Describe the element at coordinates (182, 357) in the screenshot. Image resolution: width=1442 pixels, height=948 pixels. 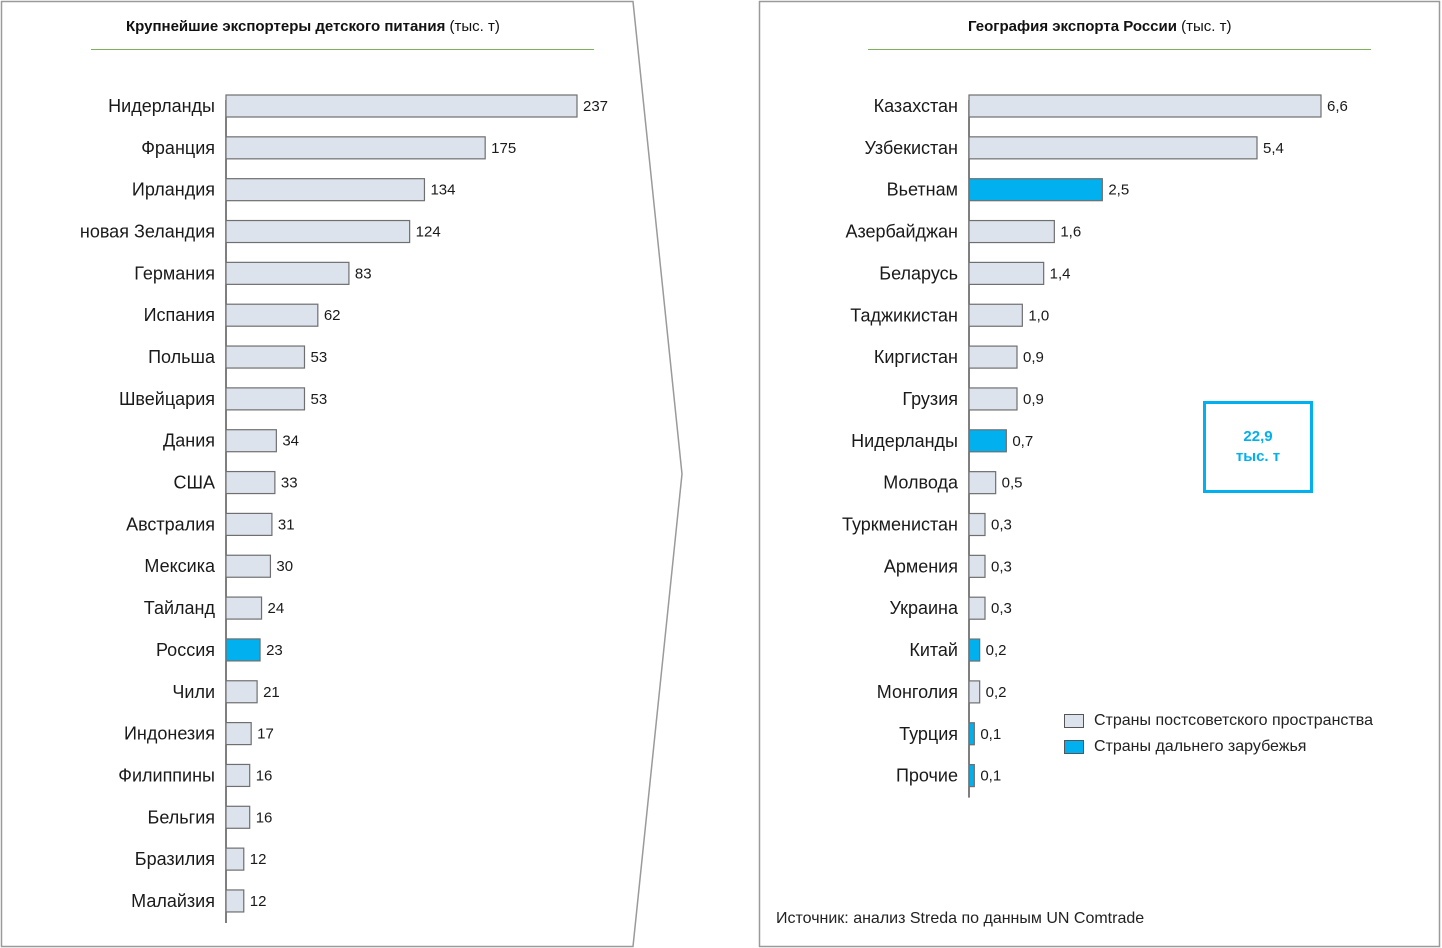
I see `category-label: Польша` at that location.